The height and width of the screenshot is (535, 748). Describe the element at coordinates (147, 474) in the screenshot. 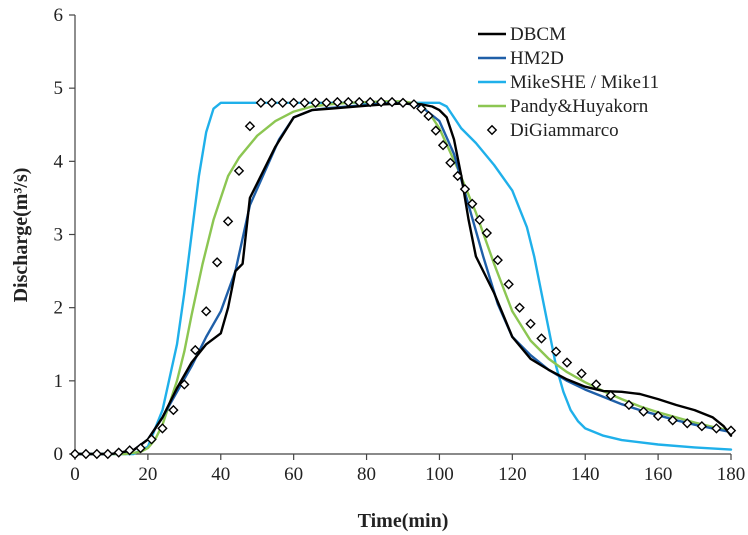

I see `x-tick-label: 20` at that location.